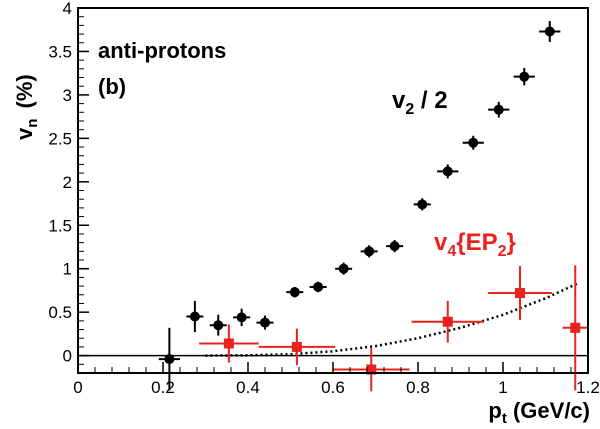 This screenshot has height=429, width=600. What do you see at coordinates (511, 242) in the screenshot?
I see `v4-label-close: }` at bounding box center [511, 242].